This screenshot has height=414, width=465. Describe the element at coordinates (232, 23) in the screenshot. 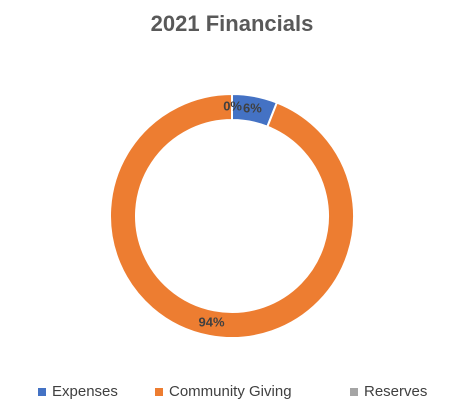

I see `chart-title: 2021 Financials` at that location.